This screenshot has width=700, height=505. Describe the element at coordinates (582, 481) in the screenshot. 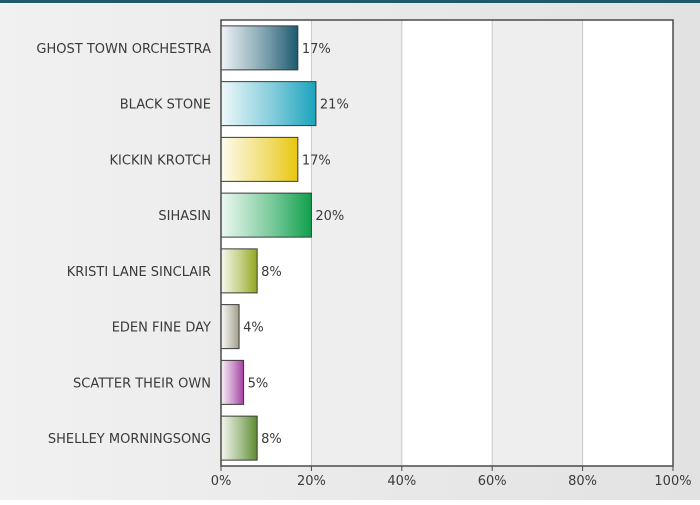

I see `x-tick-label: 80%` at that location.